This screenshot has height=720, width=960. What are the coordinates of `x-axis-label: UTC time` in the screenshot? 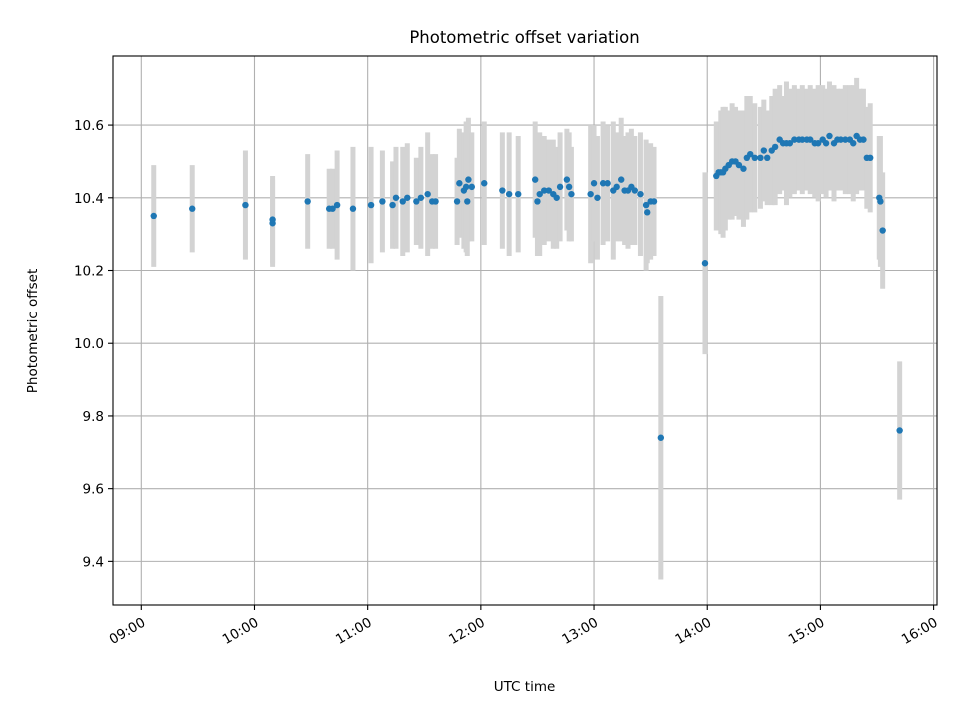 It's located at (525, 687).